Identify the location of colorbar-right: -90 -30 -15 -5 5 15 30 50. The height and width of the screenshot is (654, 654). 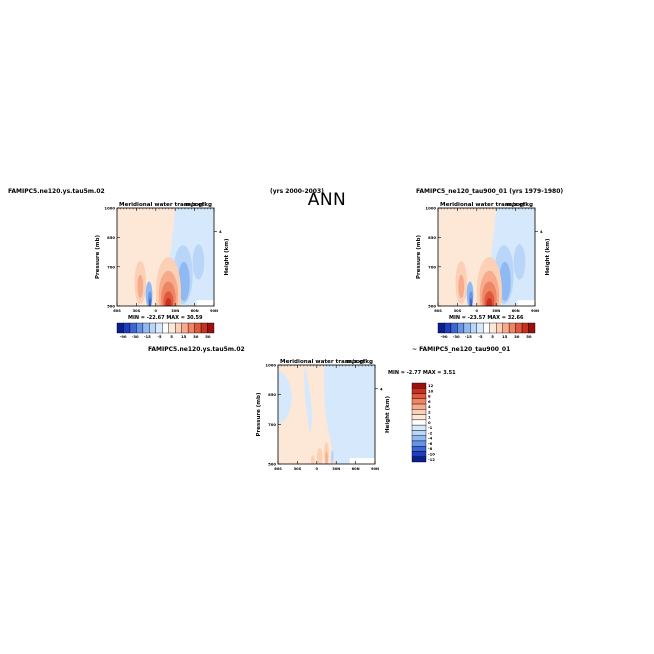
(486, 330).